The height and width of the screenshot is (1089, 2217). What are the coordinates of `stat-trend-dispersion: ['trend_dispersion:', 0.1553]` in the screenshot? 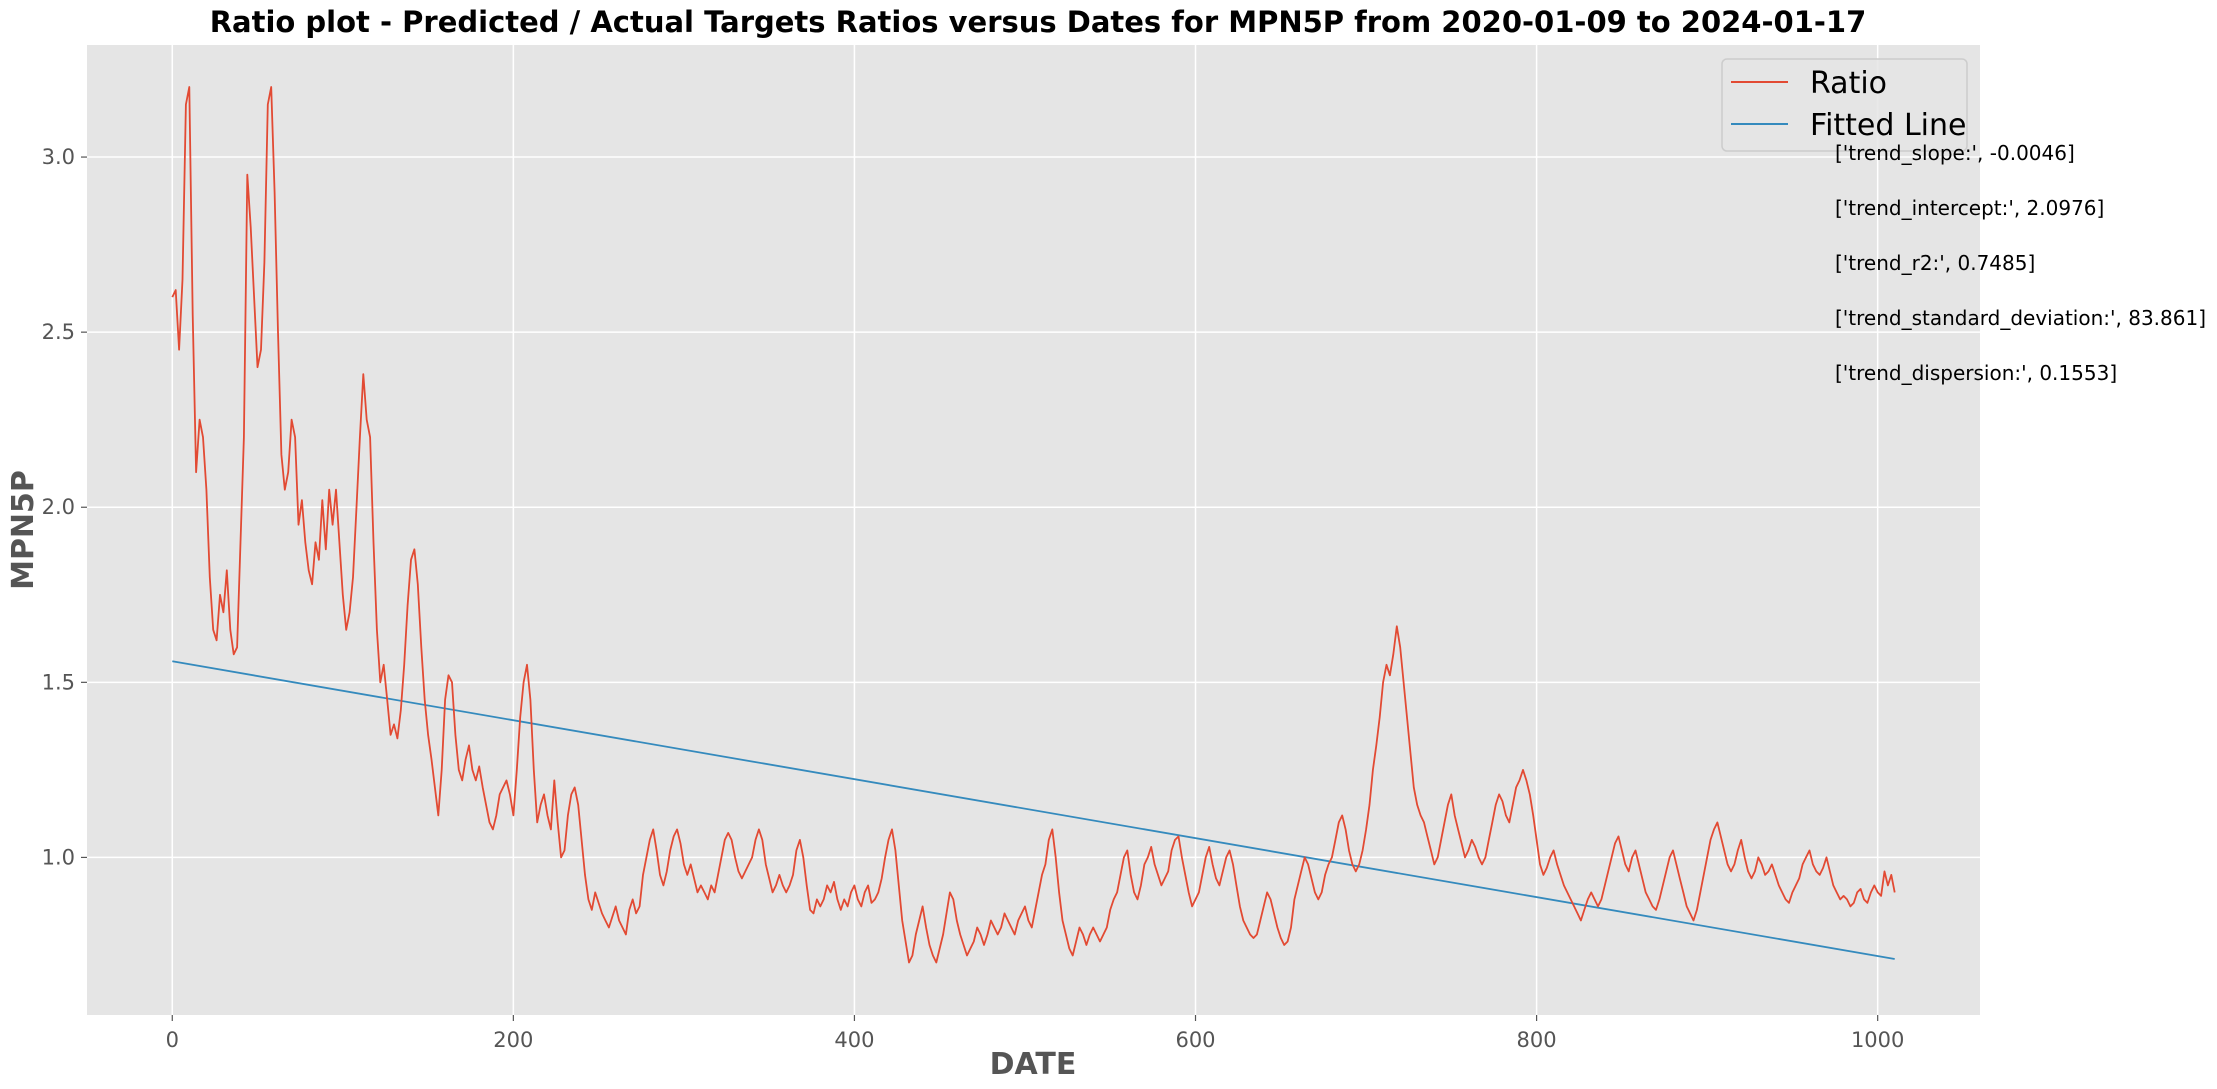 It's located at (1976, 373).